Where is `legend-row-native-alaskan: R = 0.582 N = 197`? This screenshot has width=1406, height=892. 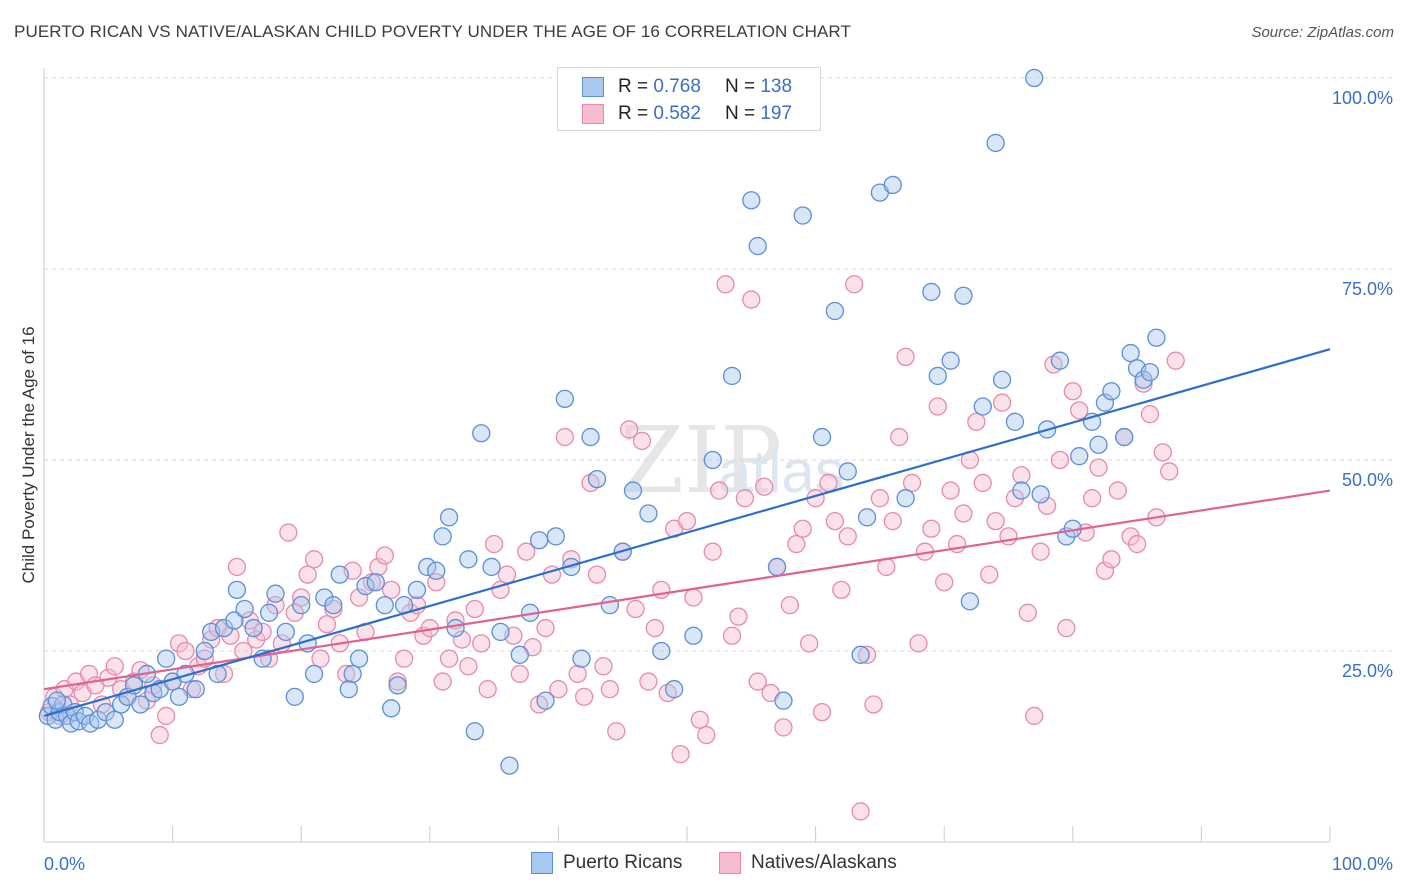 legend-row-native-alaskan: R = 0.582 N = 197 is located at coordinates (687, 114).